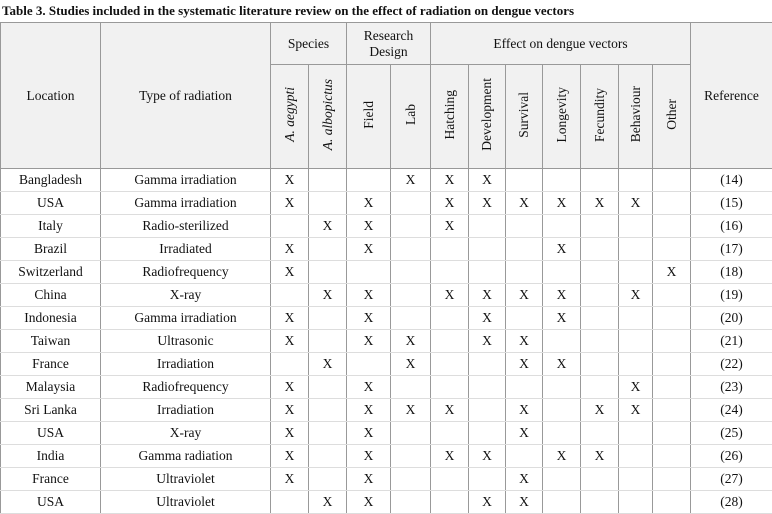 This screenshot has width=772, height=514. I want to click on table-cell: (15), so click(731, 203).